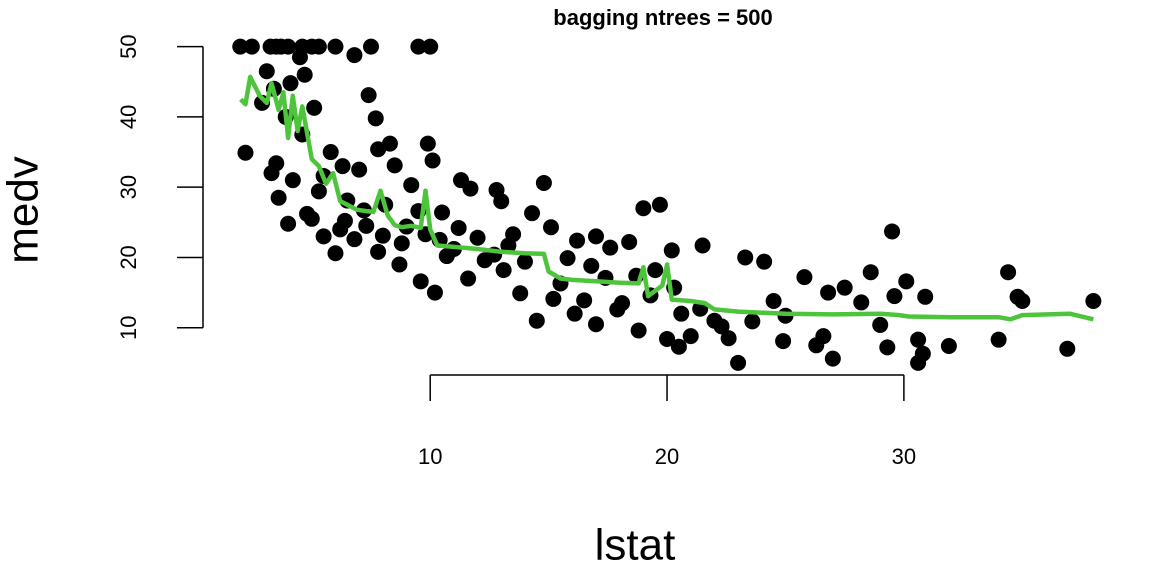  Describe the element at coordinates (128, 117) in the screenshot. I see `y-tick-label: 40` at that location.